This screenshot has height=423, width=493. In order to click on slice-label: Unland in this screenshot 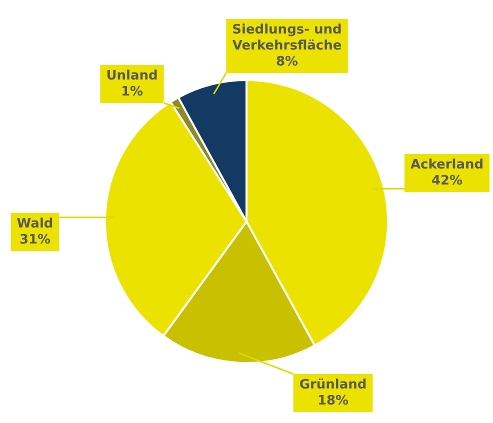, I will do `click(132, 76)`.